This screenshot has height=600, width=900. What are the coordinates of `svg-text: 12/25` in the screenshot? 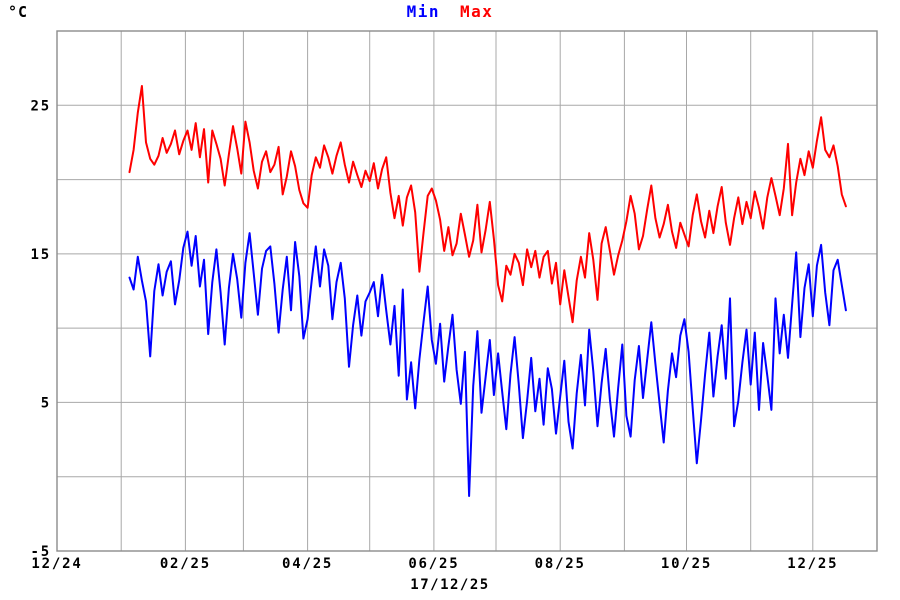 It's located at (812, 564).